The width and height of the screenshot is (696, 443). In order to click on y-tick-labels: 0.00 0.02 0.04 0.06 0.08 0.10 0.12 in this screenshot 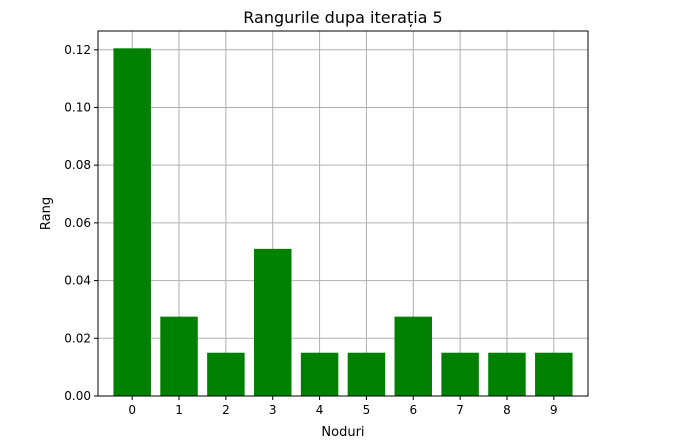, I will do `click(77, 223)`.